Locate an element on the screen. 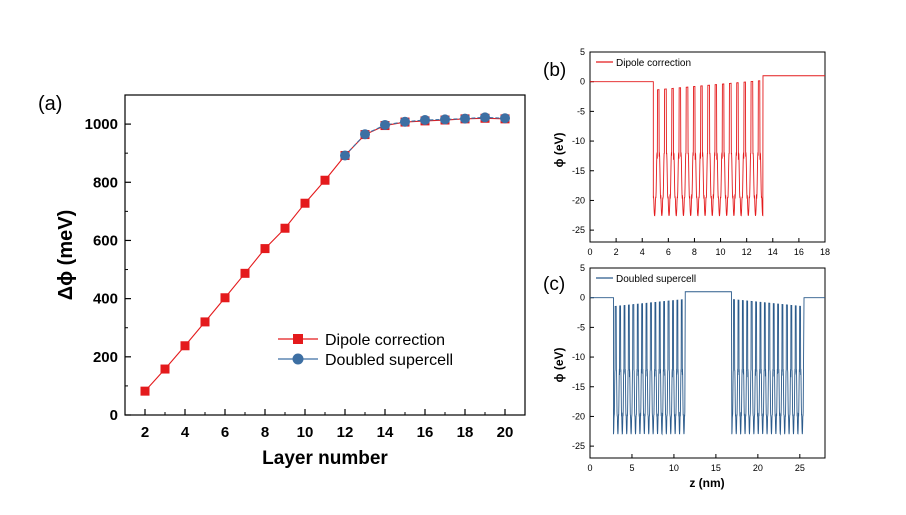 The image size is (906, 515). panel-b-y-ticks: 5 0 -5 -10 -15 -20 -25 is located at coordinates (583, 141).